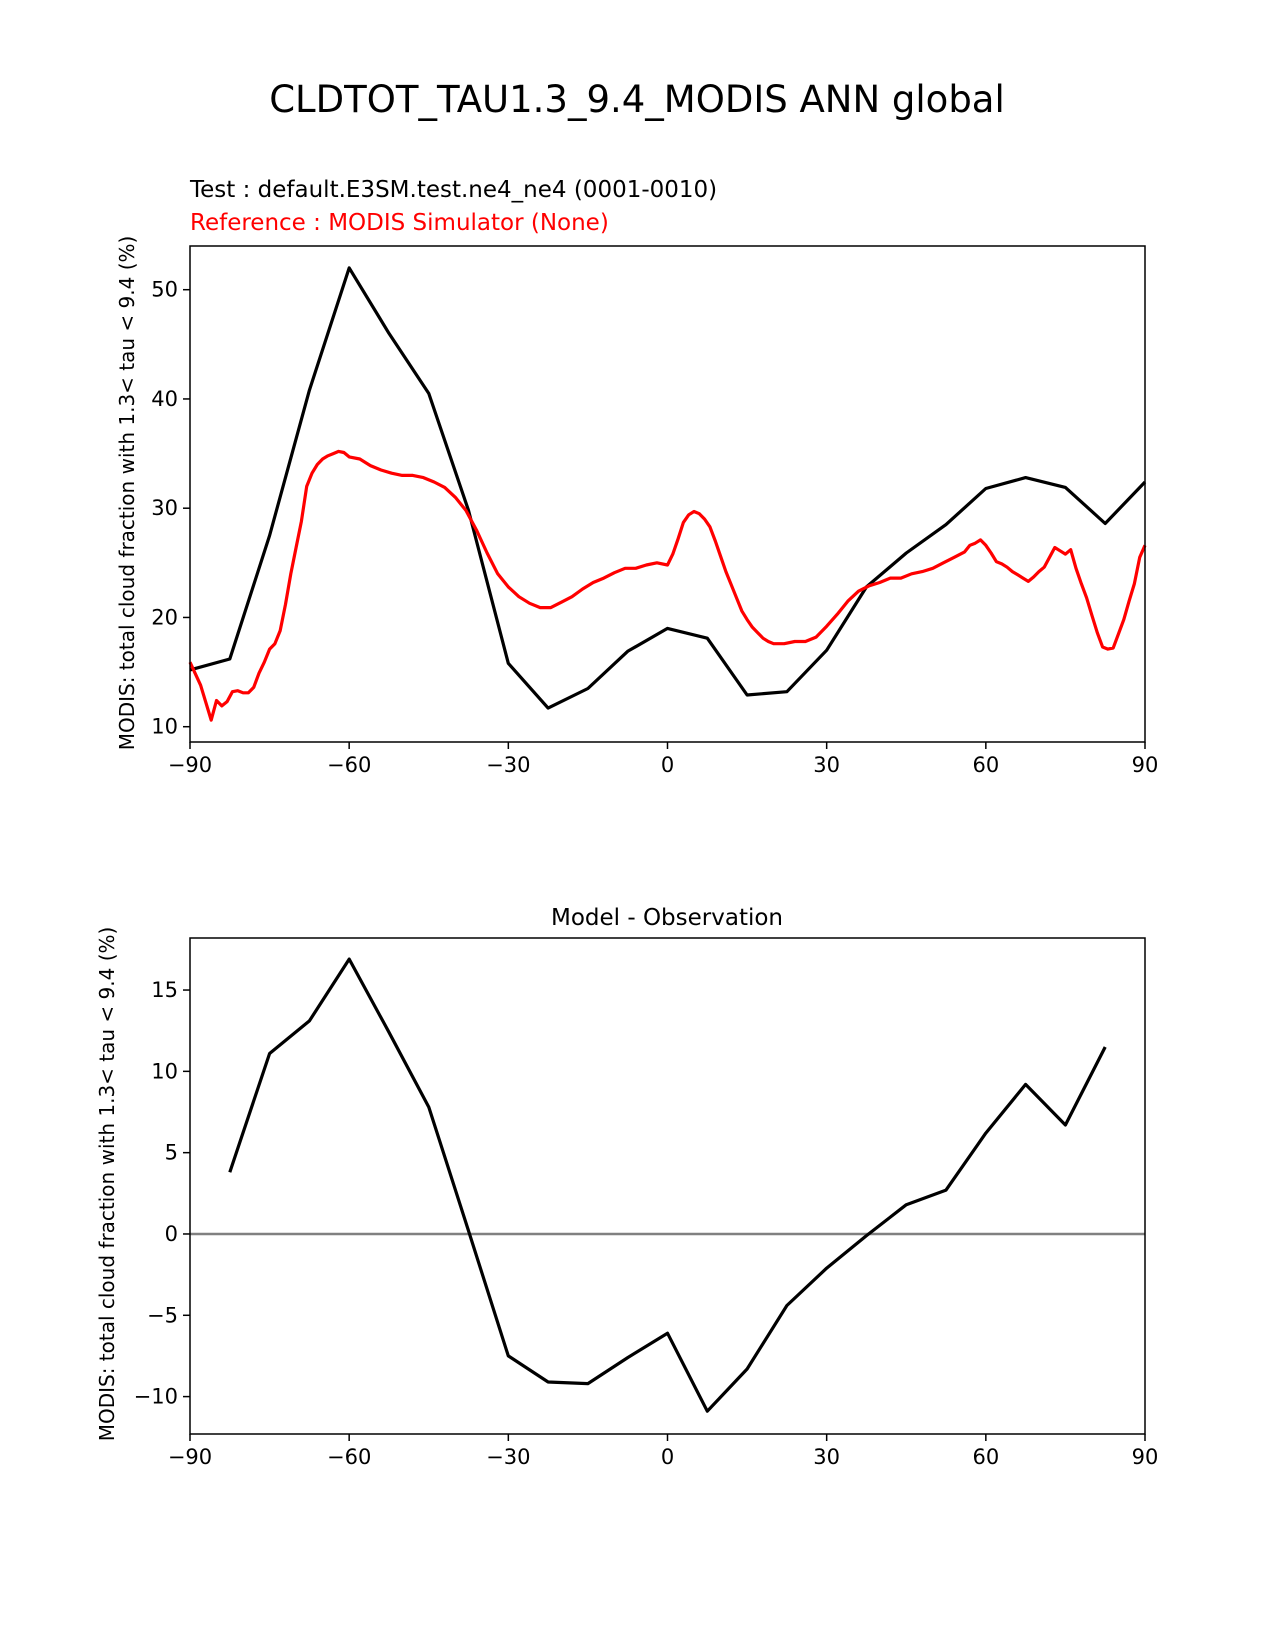  What do you see at coordinates (164, 508) in the screenshot?
I see `y-tick-label: 30` at bounding box center [164, 508].